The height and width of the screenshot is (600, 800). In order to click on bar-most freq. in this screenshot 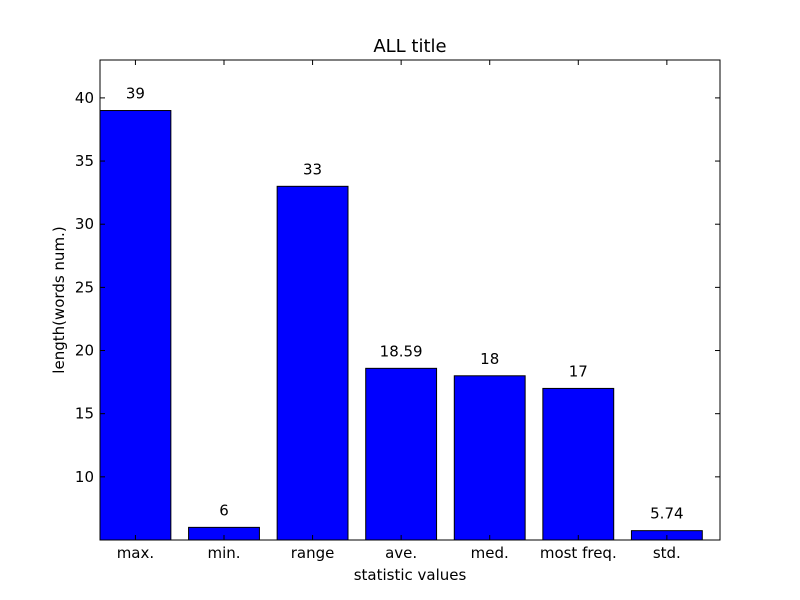, I will do `click(578, 464)`.